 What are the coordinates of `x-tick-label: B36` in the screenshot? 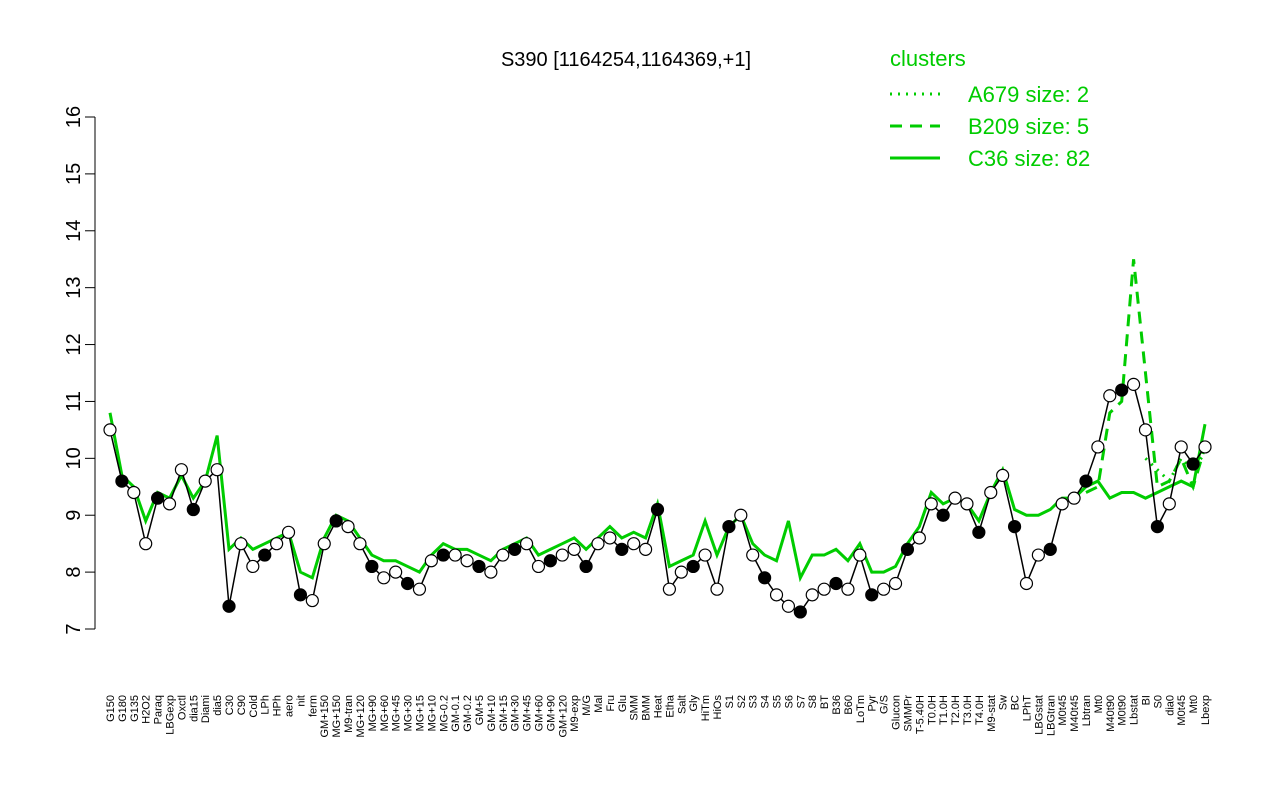 It's located at (837, 705).